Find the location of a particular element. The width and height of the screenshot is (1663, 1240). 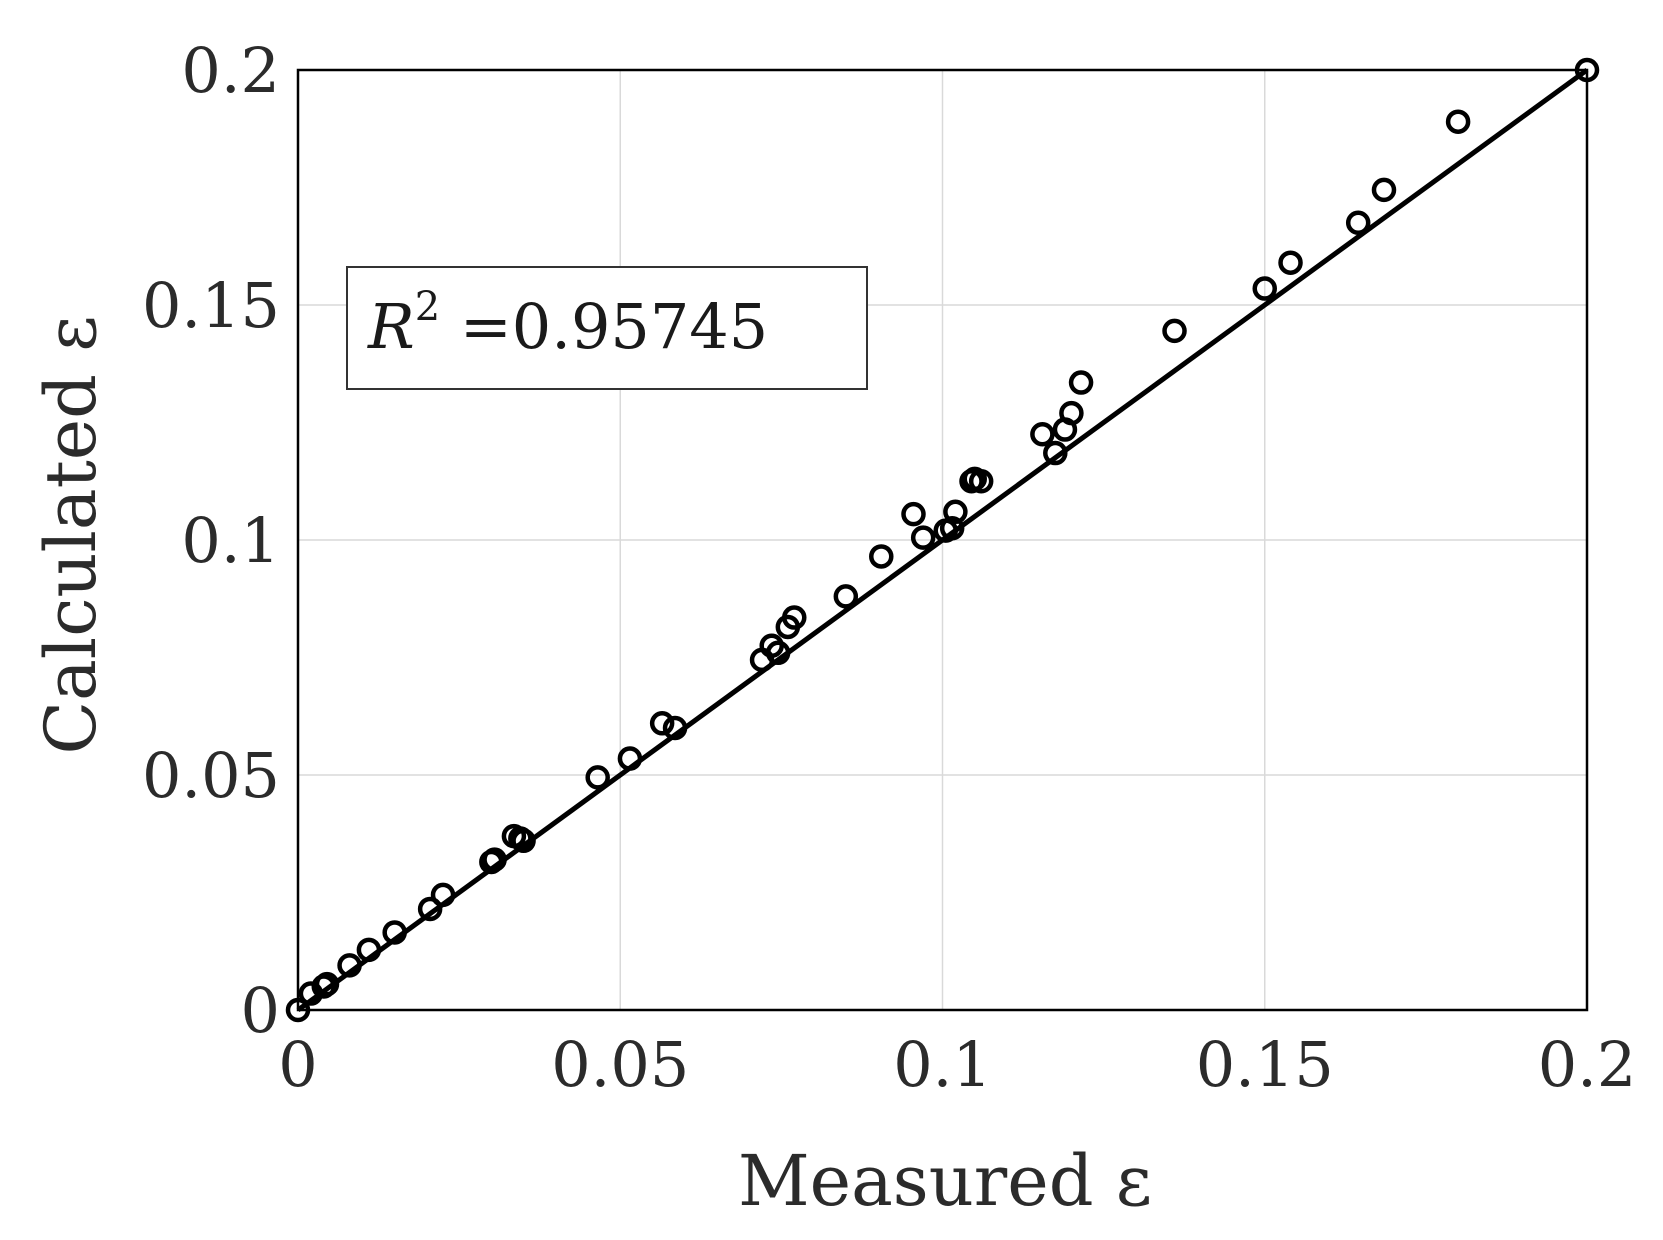

x-tick-label: 0.2 is located at coordinates (1587, 1064).